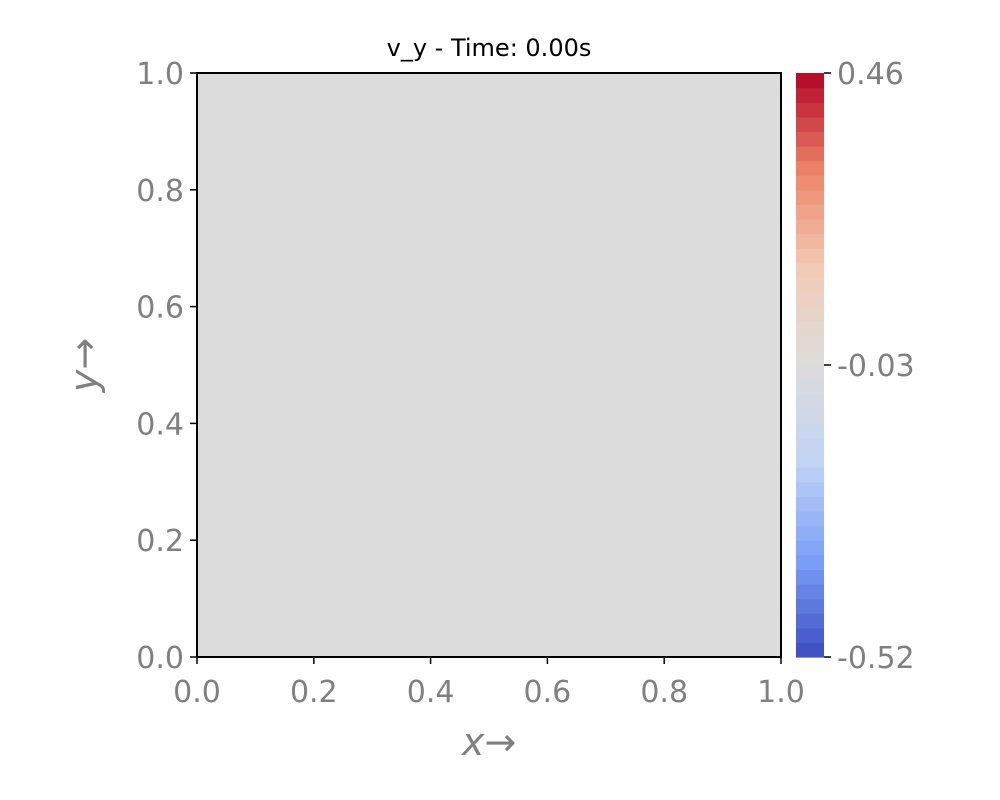  Describe the element at coordinates (160, 191) in the screenshot. I see `y-tick-label: 0.8` at that location.